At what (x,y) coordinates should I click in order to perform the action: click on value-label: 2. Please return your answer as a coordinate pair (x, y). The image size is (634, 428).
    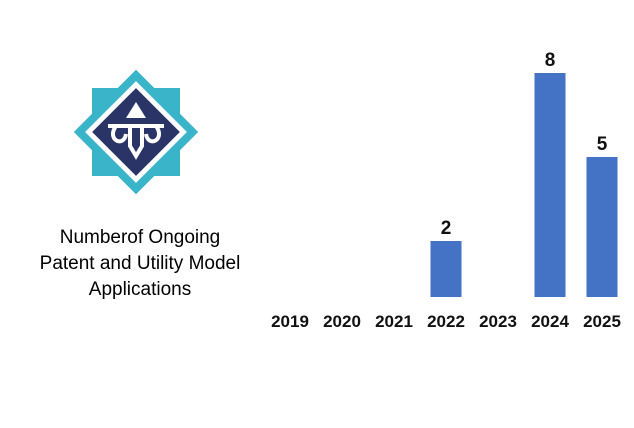
    Looking at the image, I should click on (446, 228).